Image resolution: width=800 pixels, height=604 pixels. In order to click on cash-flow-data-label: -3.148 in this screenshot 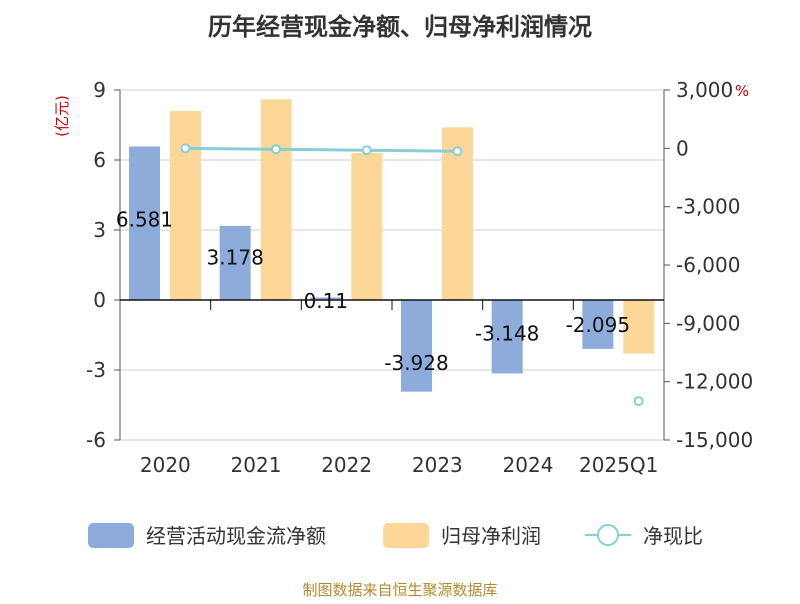, I will do `click(507, 333)`.